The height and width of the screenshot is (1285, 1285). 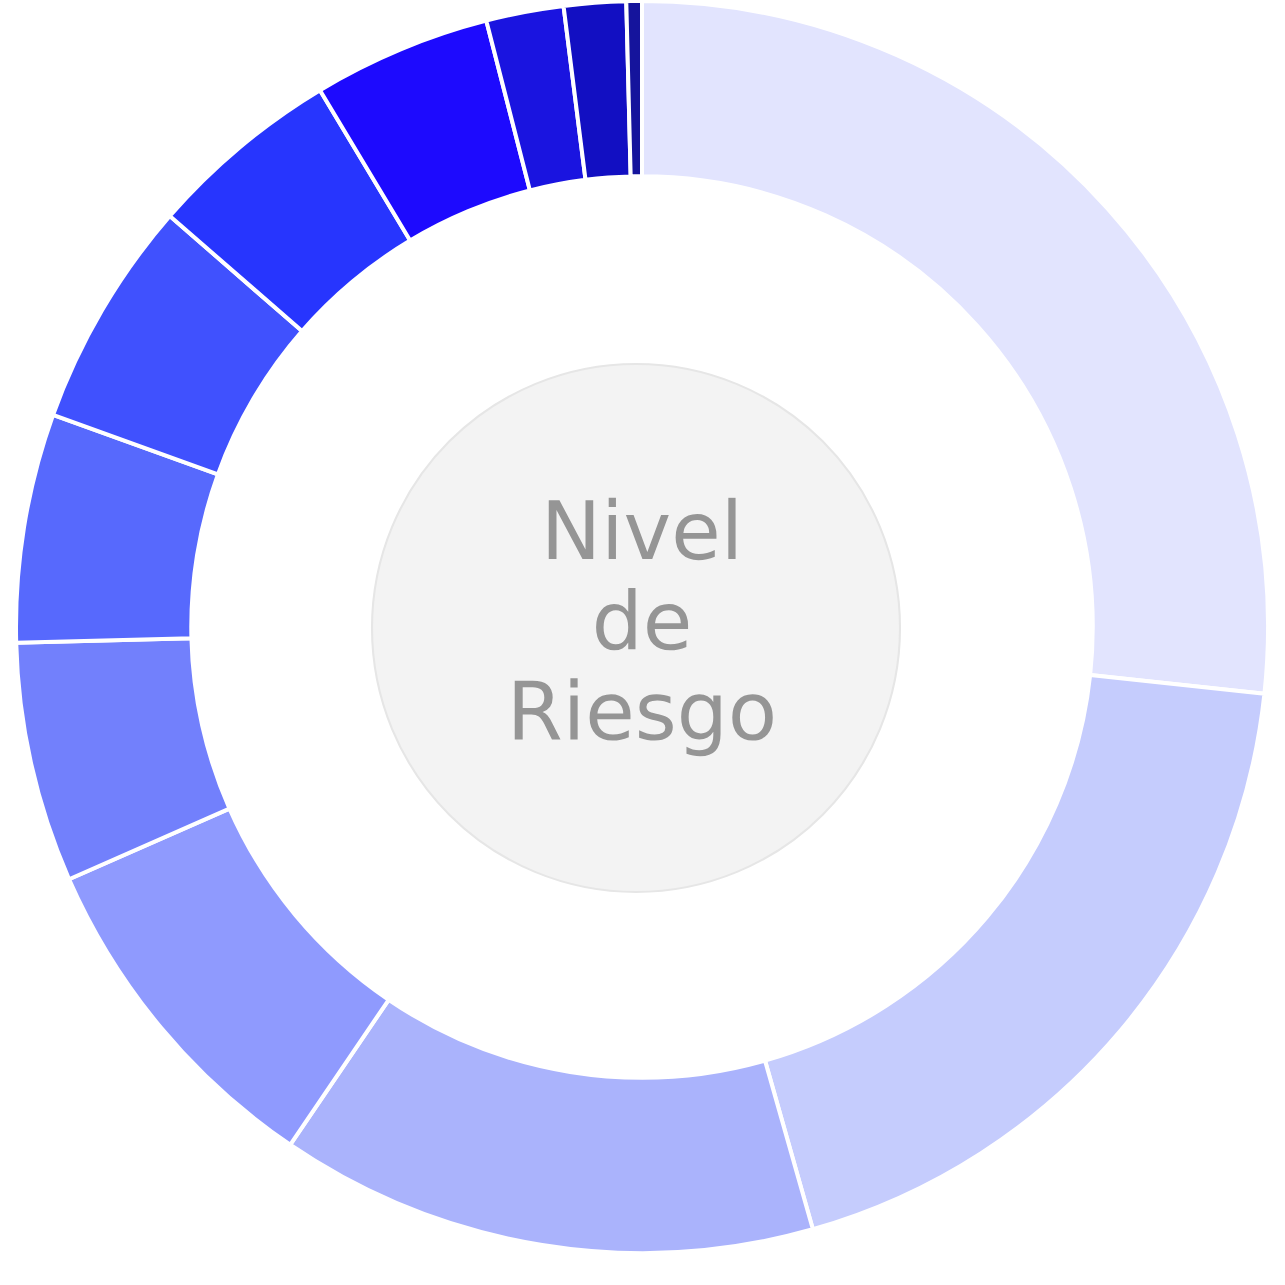 I want to click on text: Nivel de Riesgo, so click(x=643, y=627).